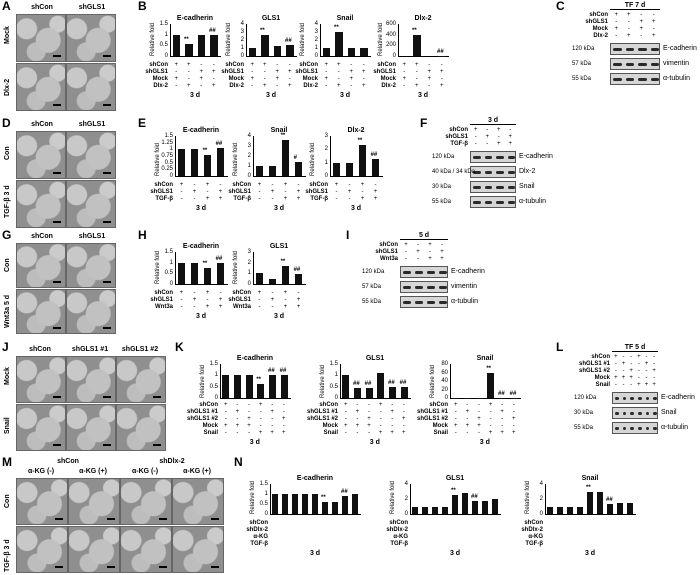  I want to click on condition-label: shGLS1 #1, so click(432, 412).